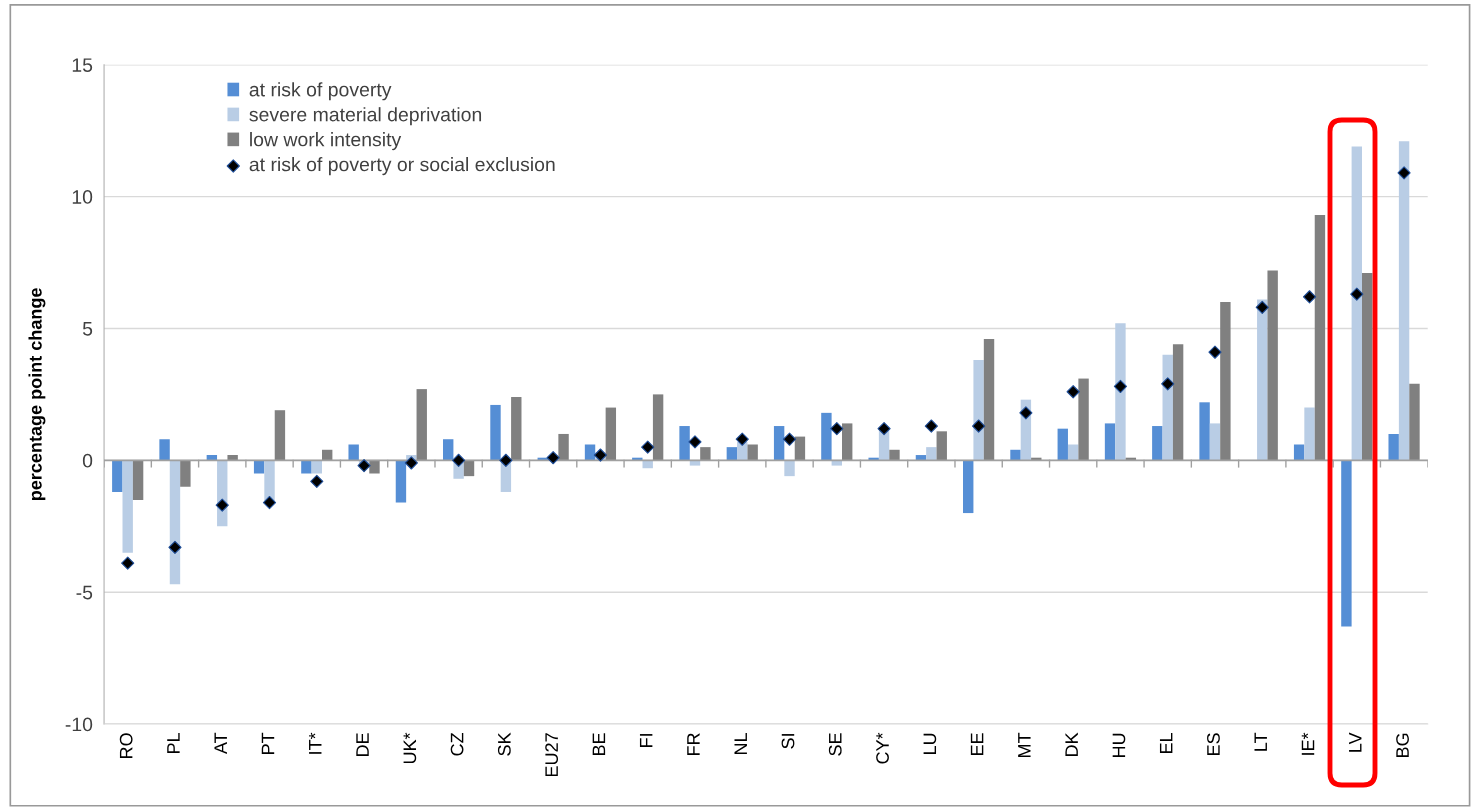  What do you see at coordinates (740, 743) in the screenshot?
I see `x-tick-label: NL` at bounding box center [740, 743].